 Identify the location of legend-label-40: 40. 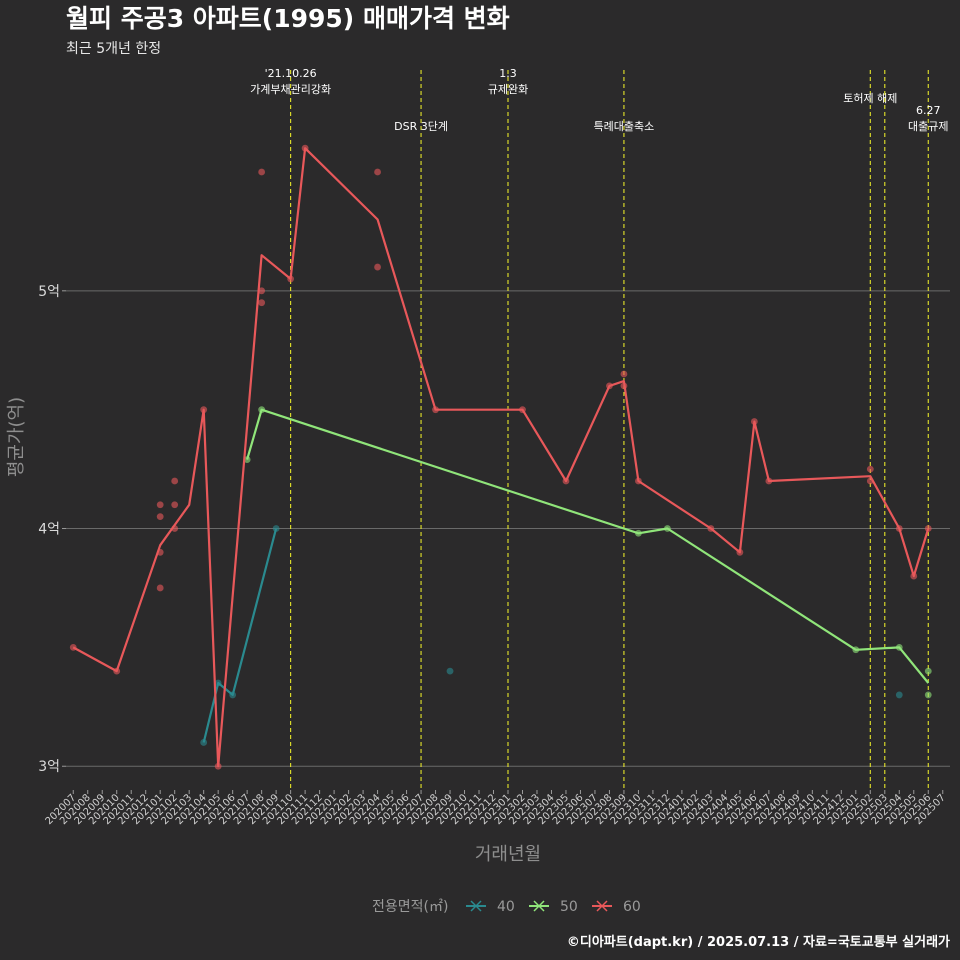
(506, 907).